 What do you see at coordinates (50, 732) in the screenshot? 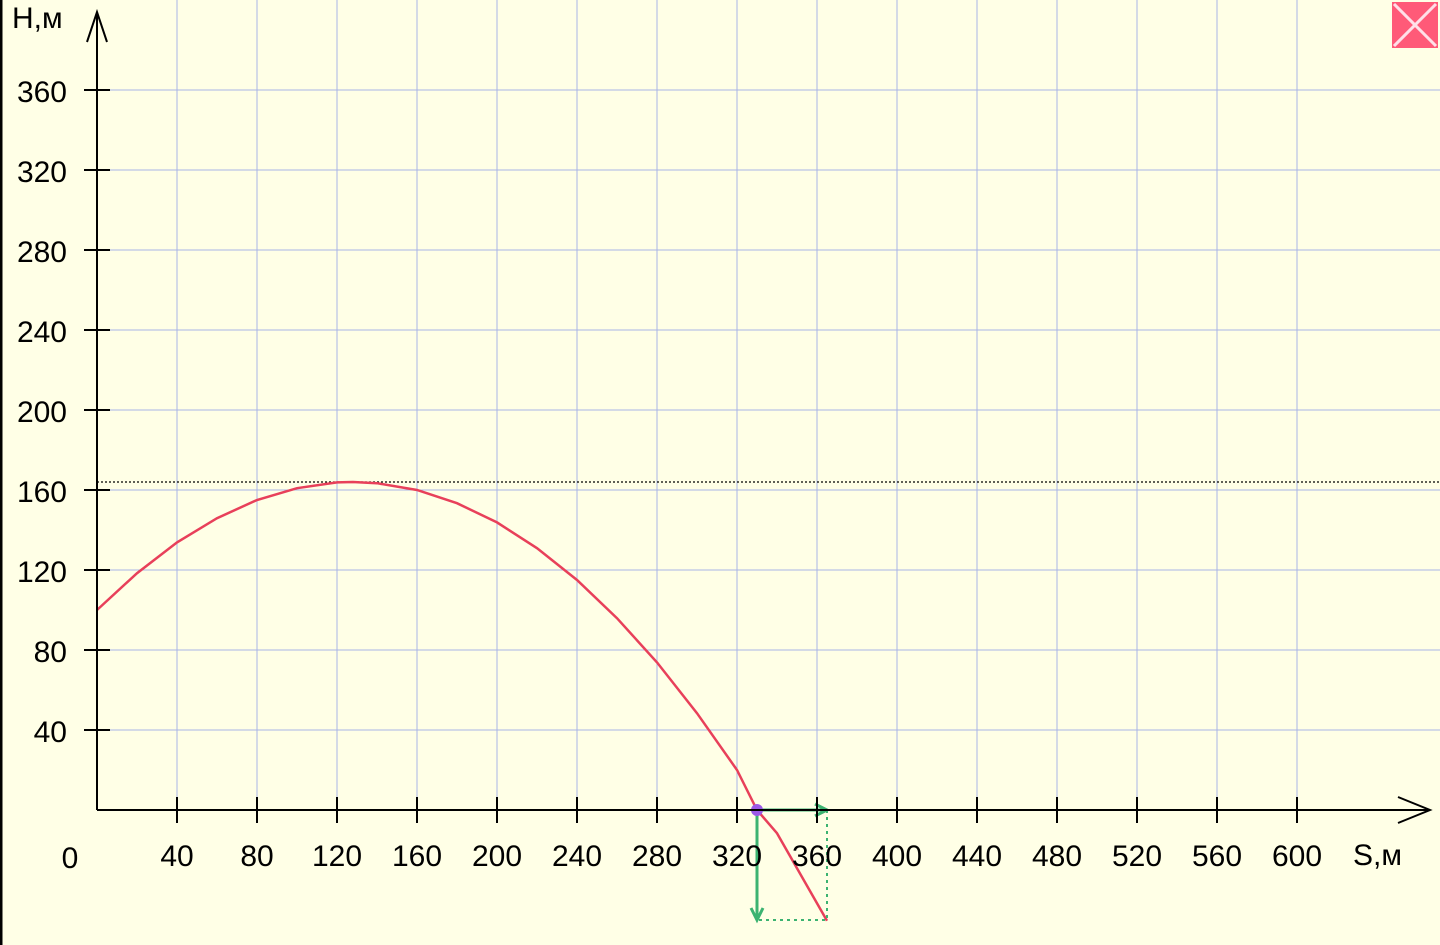
I see `y-tick-label: 40` at bounding box center [50, 732].